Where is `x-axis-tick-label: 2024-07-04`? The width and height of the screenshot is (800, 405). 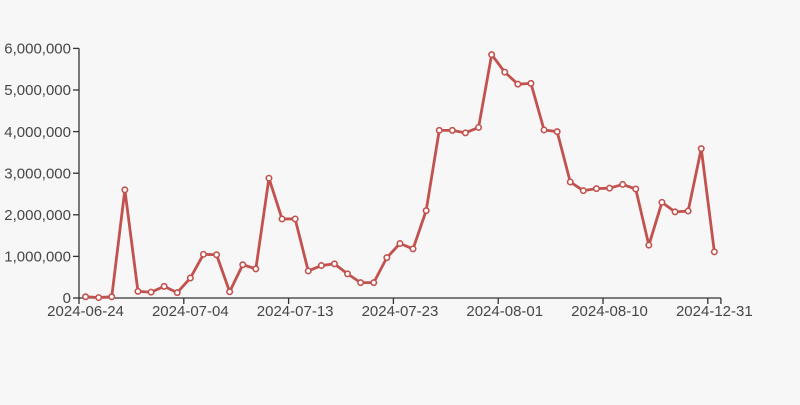 x-axis-tick-label: 2024-07-04 is located at coordinates (190, 311).